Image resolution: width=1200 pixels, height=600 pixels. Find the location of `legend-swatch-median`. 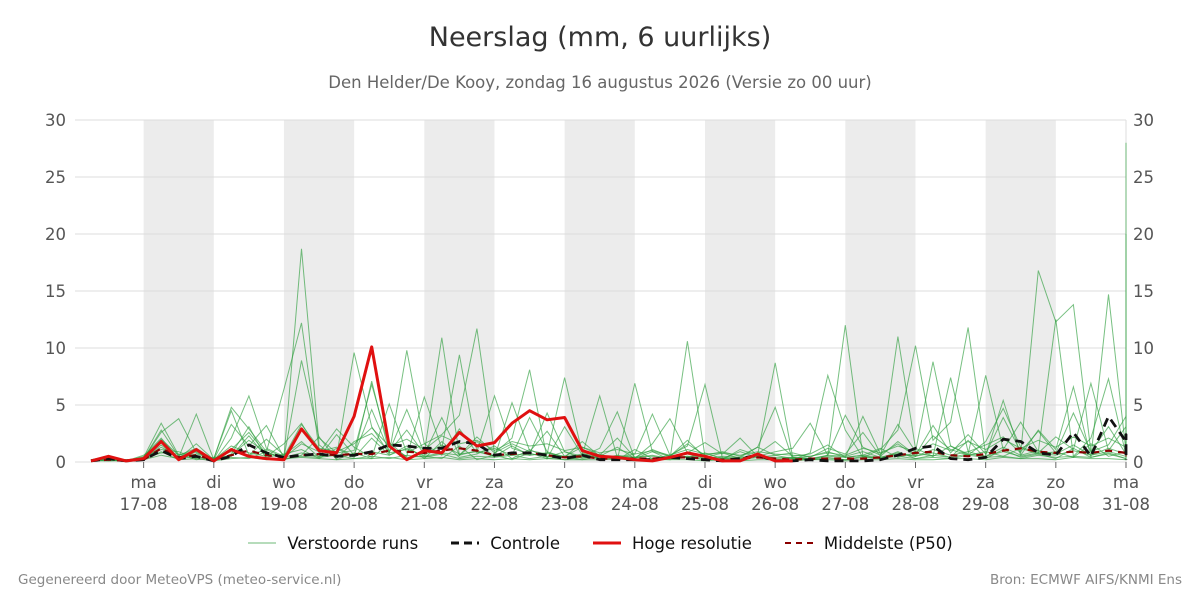

legend-swatch-median is located at coordinates (798, 543).